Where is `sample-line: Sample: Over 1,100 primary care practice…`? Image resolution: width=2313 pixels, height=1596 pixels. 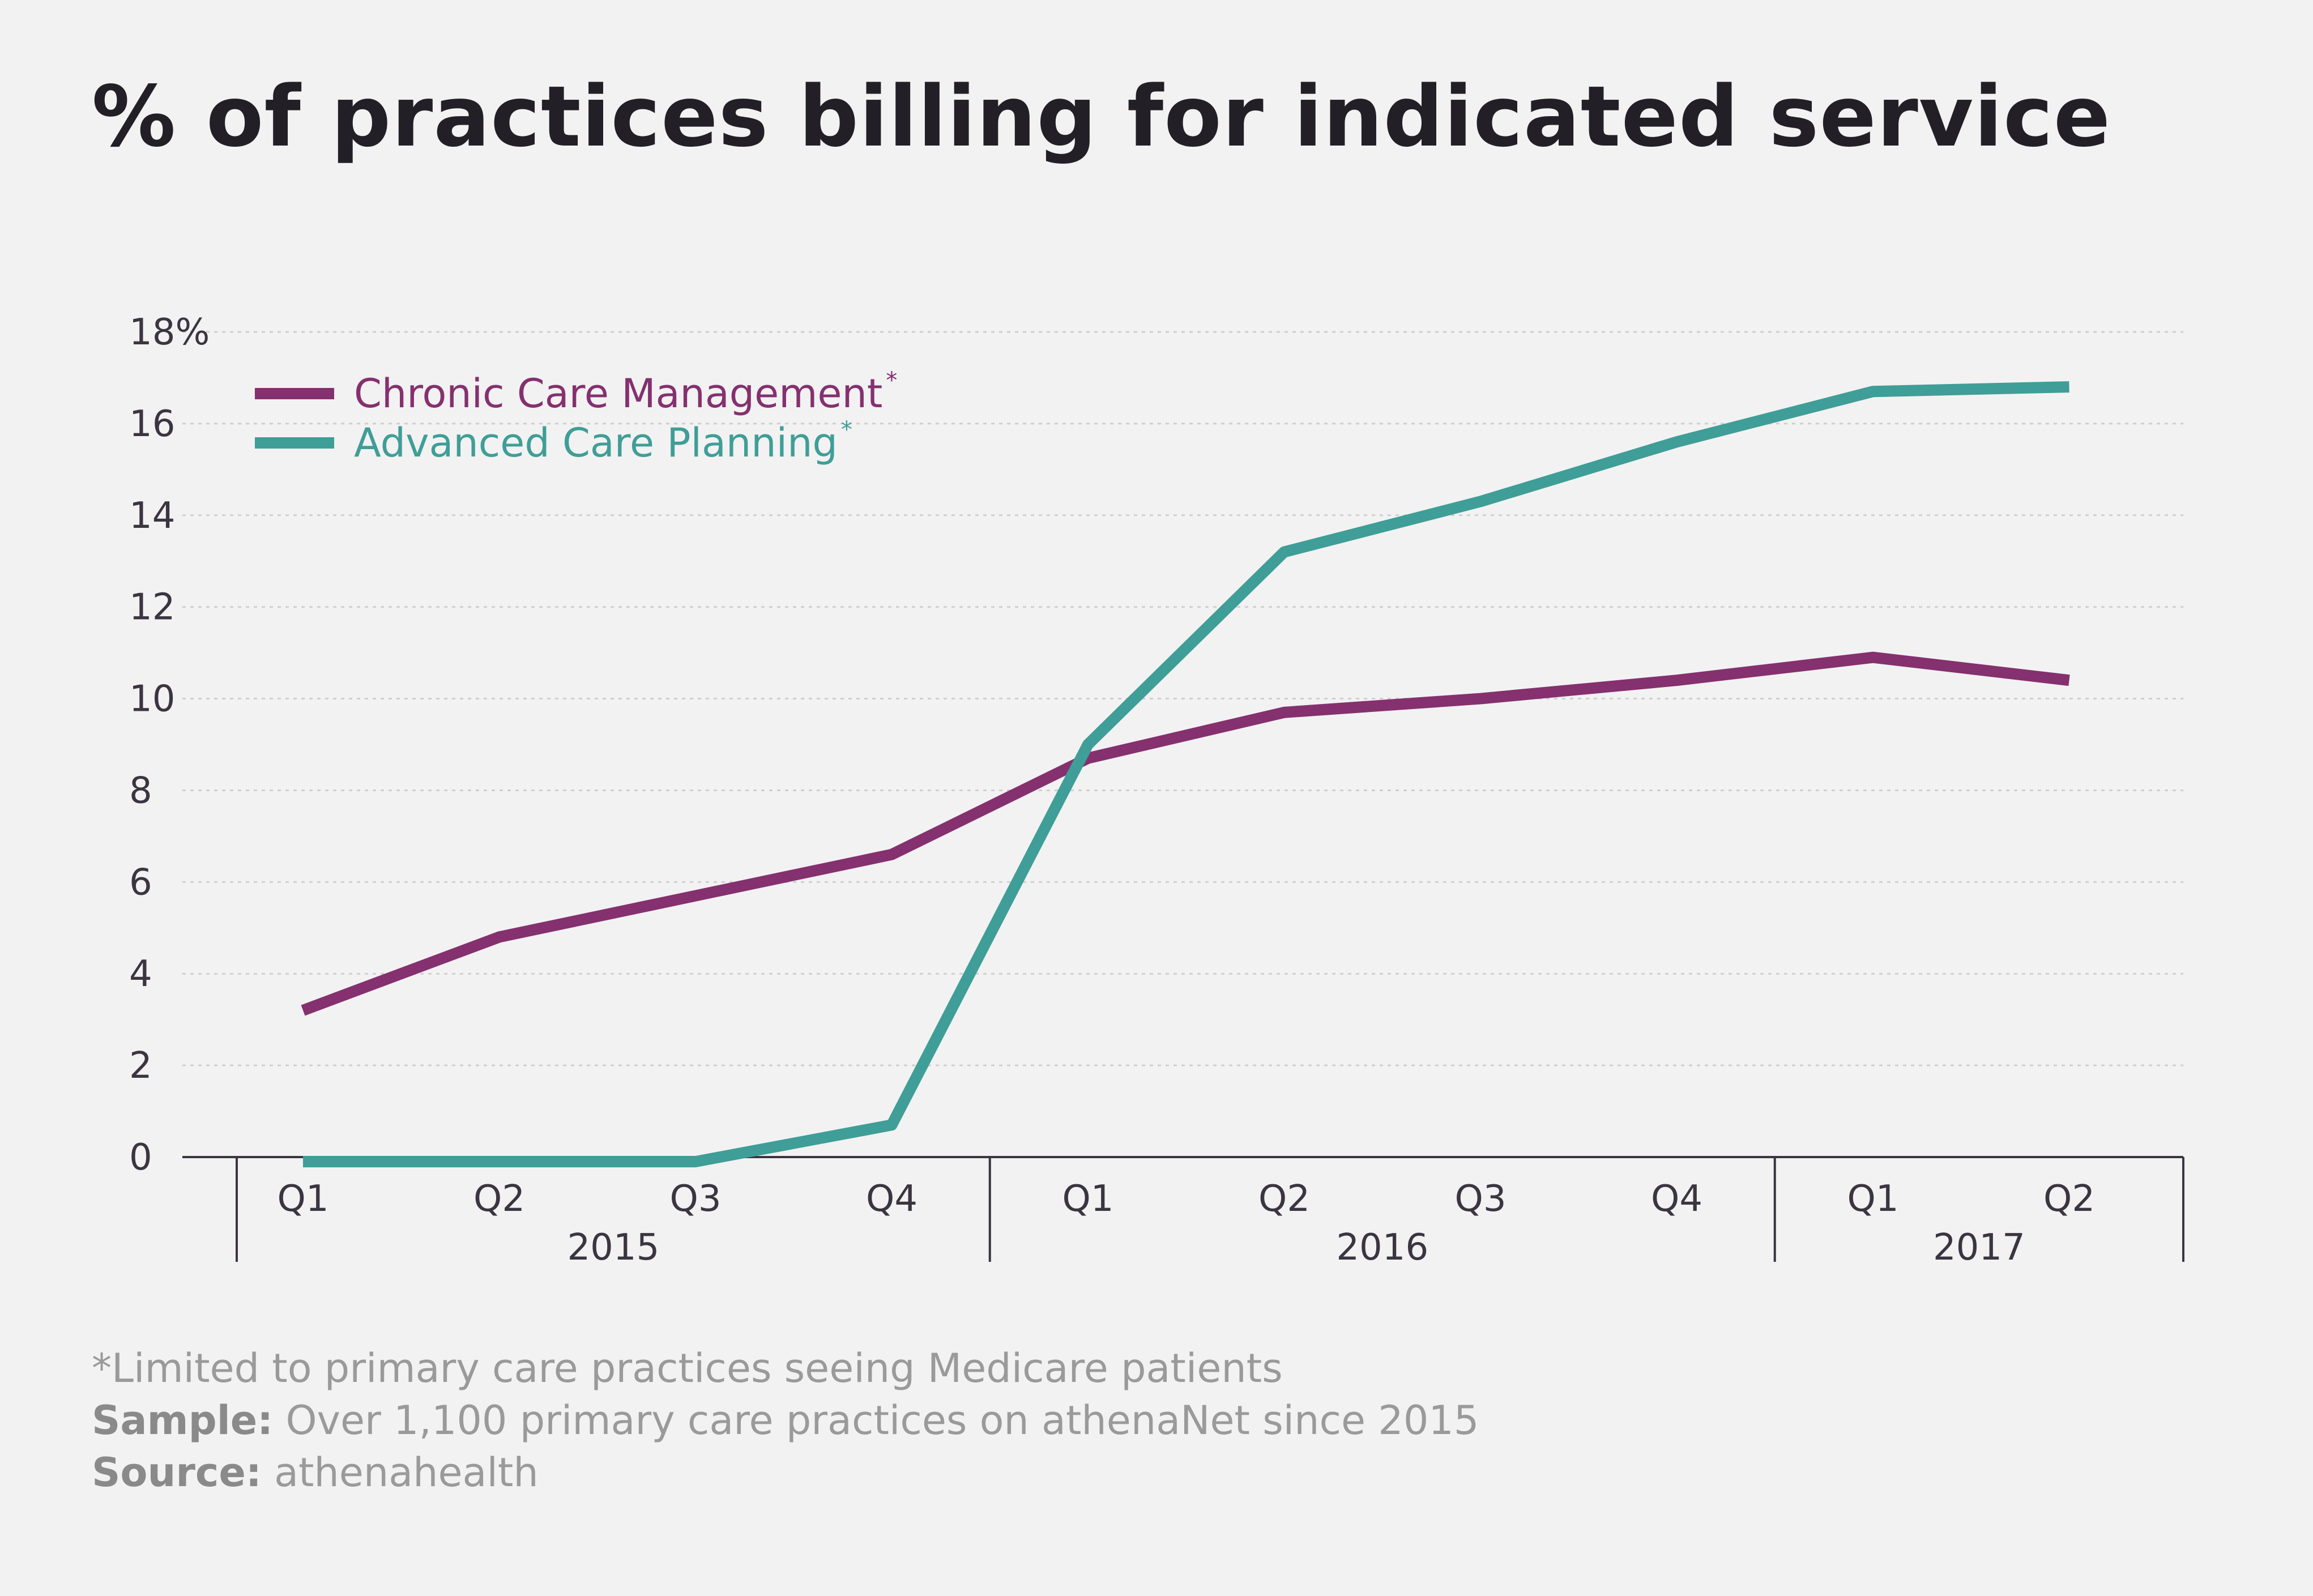 sample-line: Sample: Over 1,100 primary care practice… is located at coordinates (785, 1420).